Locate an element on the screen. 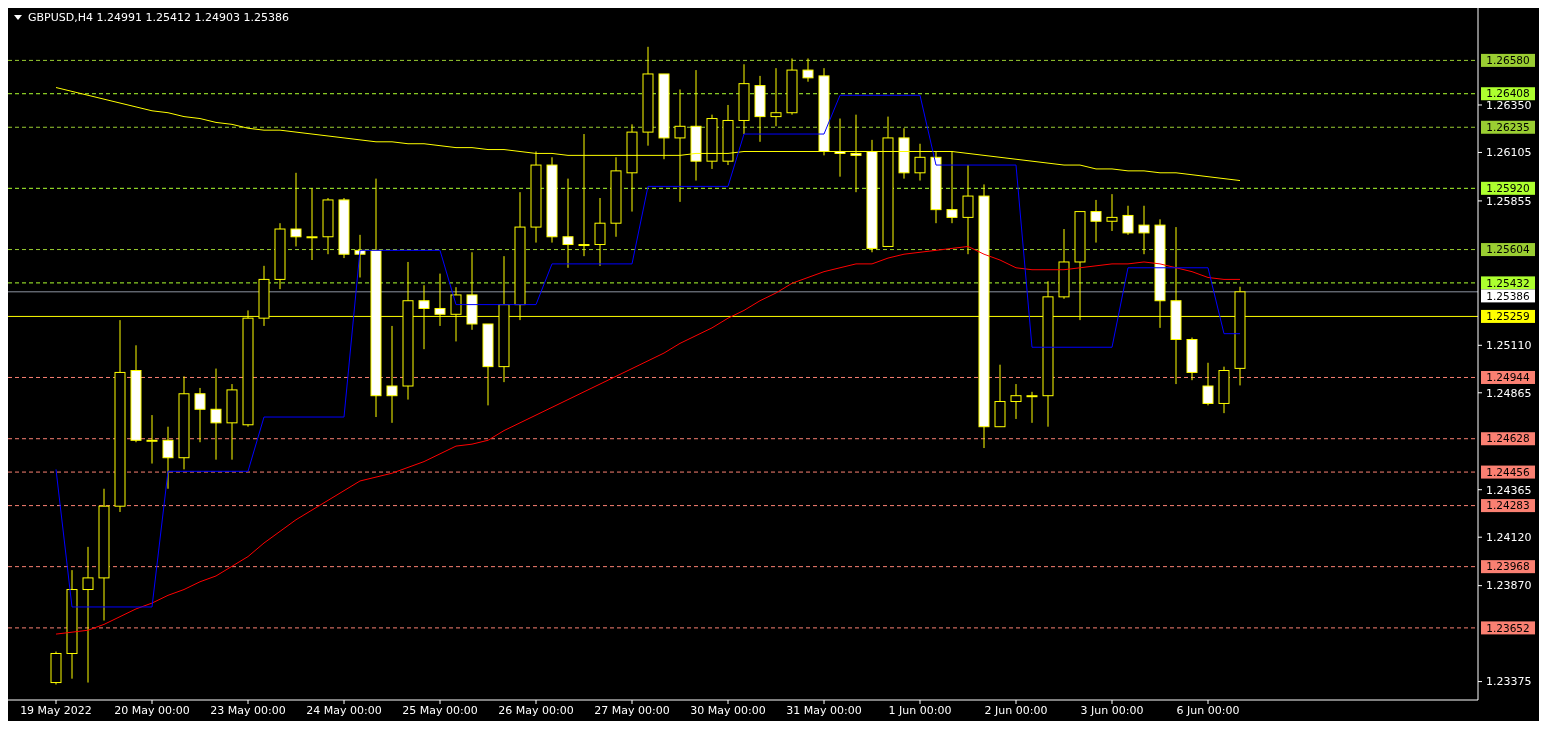 The width and height of the screenshot is (1547, 729). y-tick-label: 1.23375 is located at coordinates (1509, 682).